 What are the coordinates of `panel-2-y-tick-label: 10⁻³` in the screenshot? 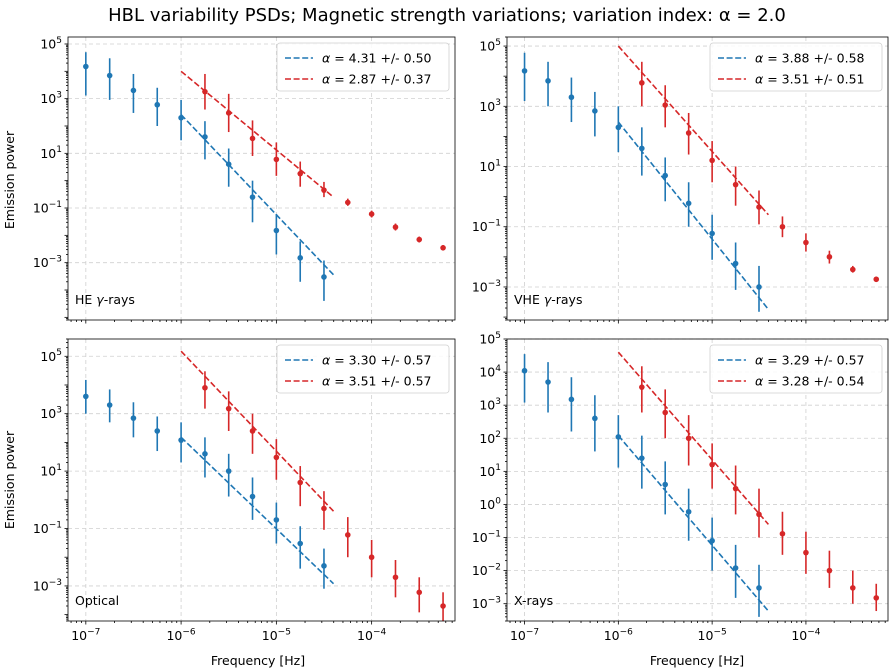 It's located at (486, 287).